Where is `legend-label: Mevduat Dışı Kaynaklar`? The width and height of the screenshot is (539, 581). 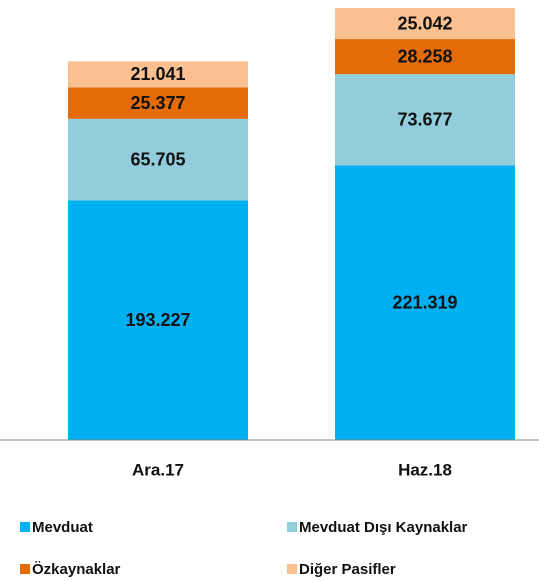 legend-label: Mevduat Dışı Kaynaklar is located at coordinates (383, 527).